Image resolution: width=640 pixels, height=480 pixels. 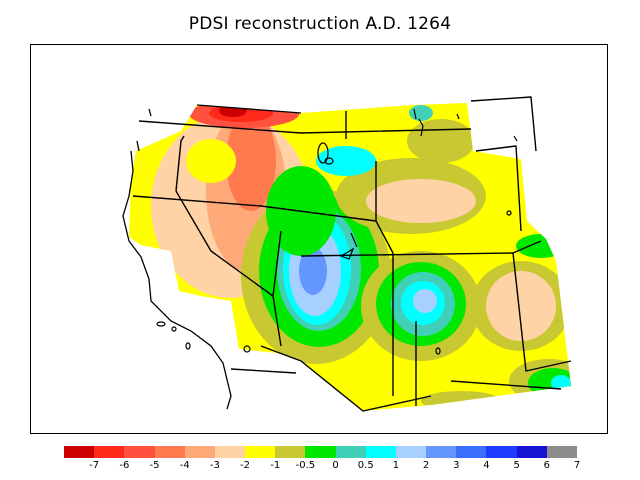 What do you see at coordinates (245, 465) in the screenshot?
I see `legend-tick-label: -2` at bounding box center [245, 465].